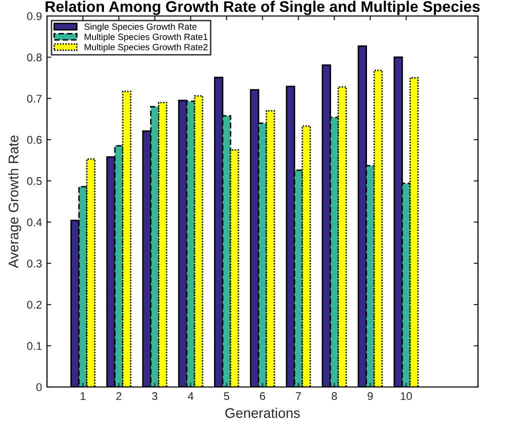 The width and height of the screenshot is (505, 427). I want to click on x-tick-label: 9, so click(370, 396).